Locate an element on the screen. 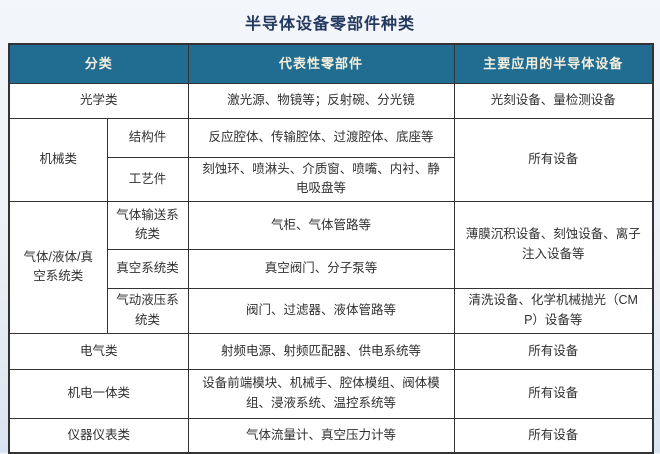  cell-structural-parts: 反应腔体、传输腔体、过渡腔体、底座等 is located at coordinates (321, 138).